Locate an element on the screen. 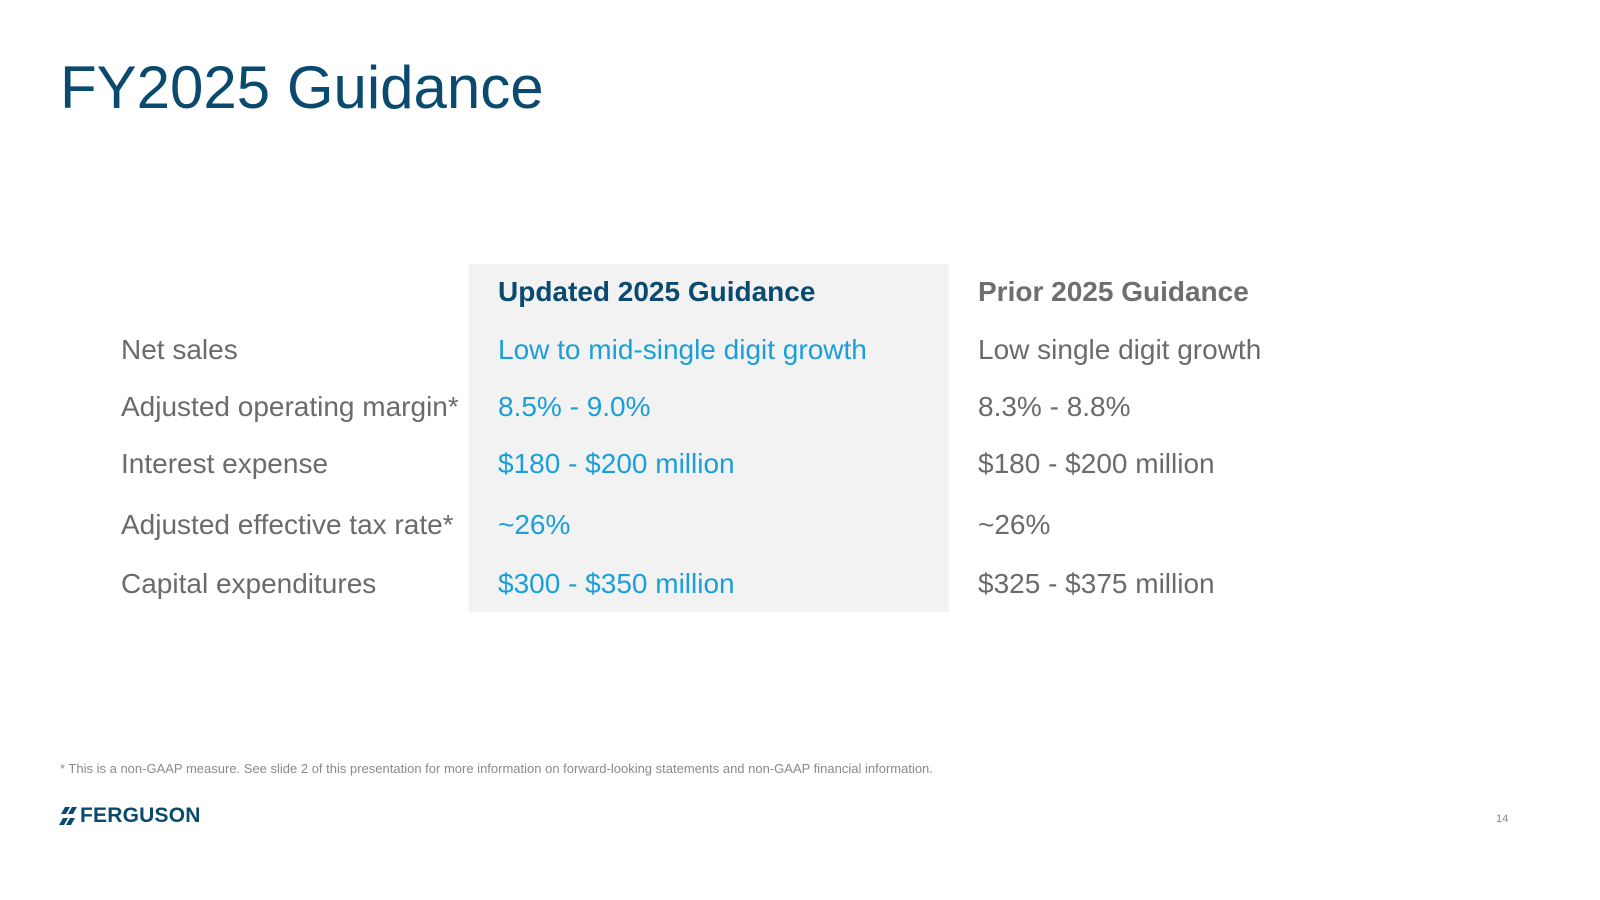 Image resolution: width=1600 pixels, height=900 pixels. row-label-adjusted-operating-margin: Adjusted operating margin* is located at coordinates (290, 406).